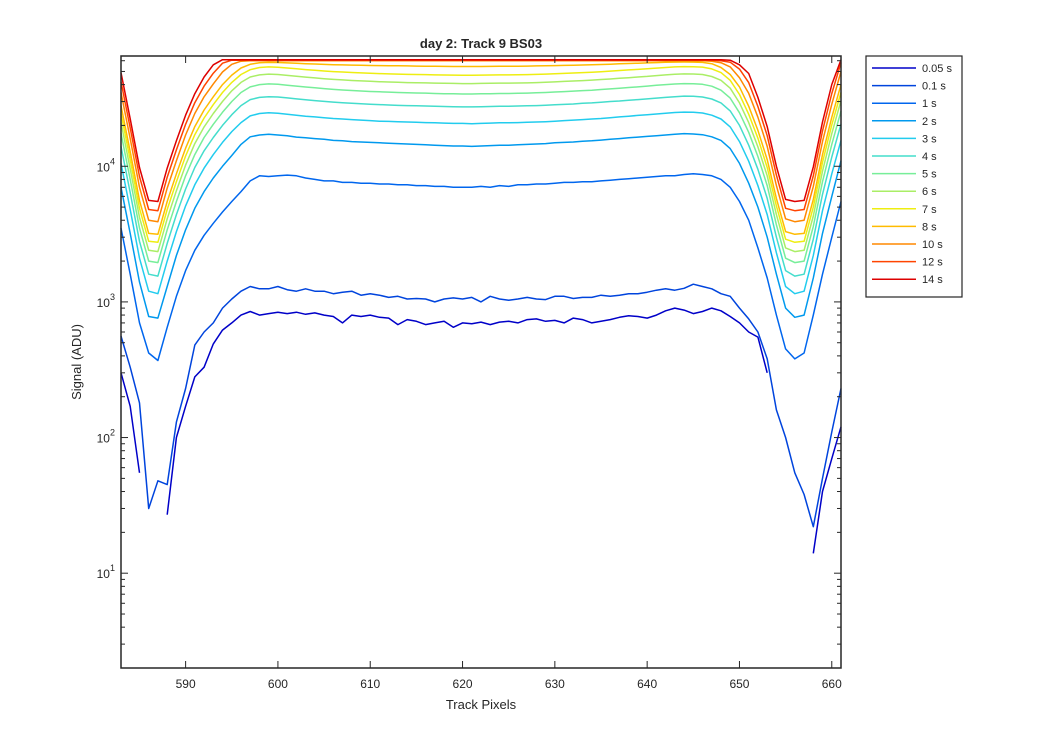  Describe the element at coordinates (937, 69) in the screenshot. I see `legend-label: 0.05 s` at that location.